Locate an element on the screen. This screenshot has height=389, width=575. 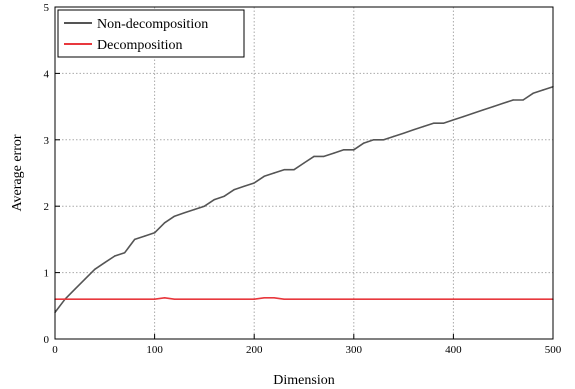
legend-label-non-decomposition: Non-decomposition is located at coordinates (152, 24).